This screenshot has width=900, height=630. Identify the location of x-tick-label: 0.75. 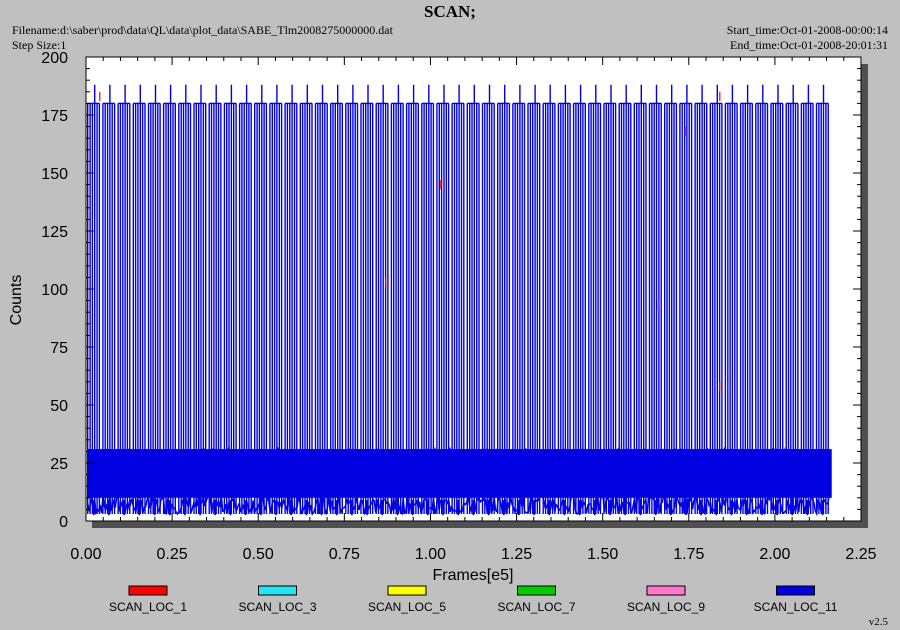
(344, 554).